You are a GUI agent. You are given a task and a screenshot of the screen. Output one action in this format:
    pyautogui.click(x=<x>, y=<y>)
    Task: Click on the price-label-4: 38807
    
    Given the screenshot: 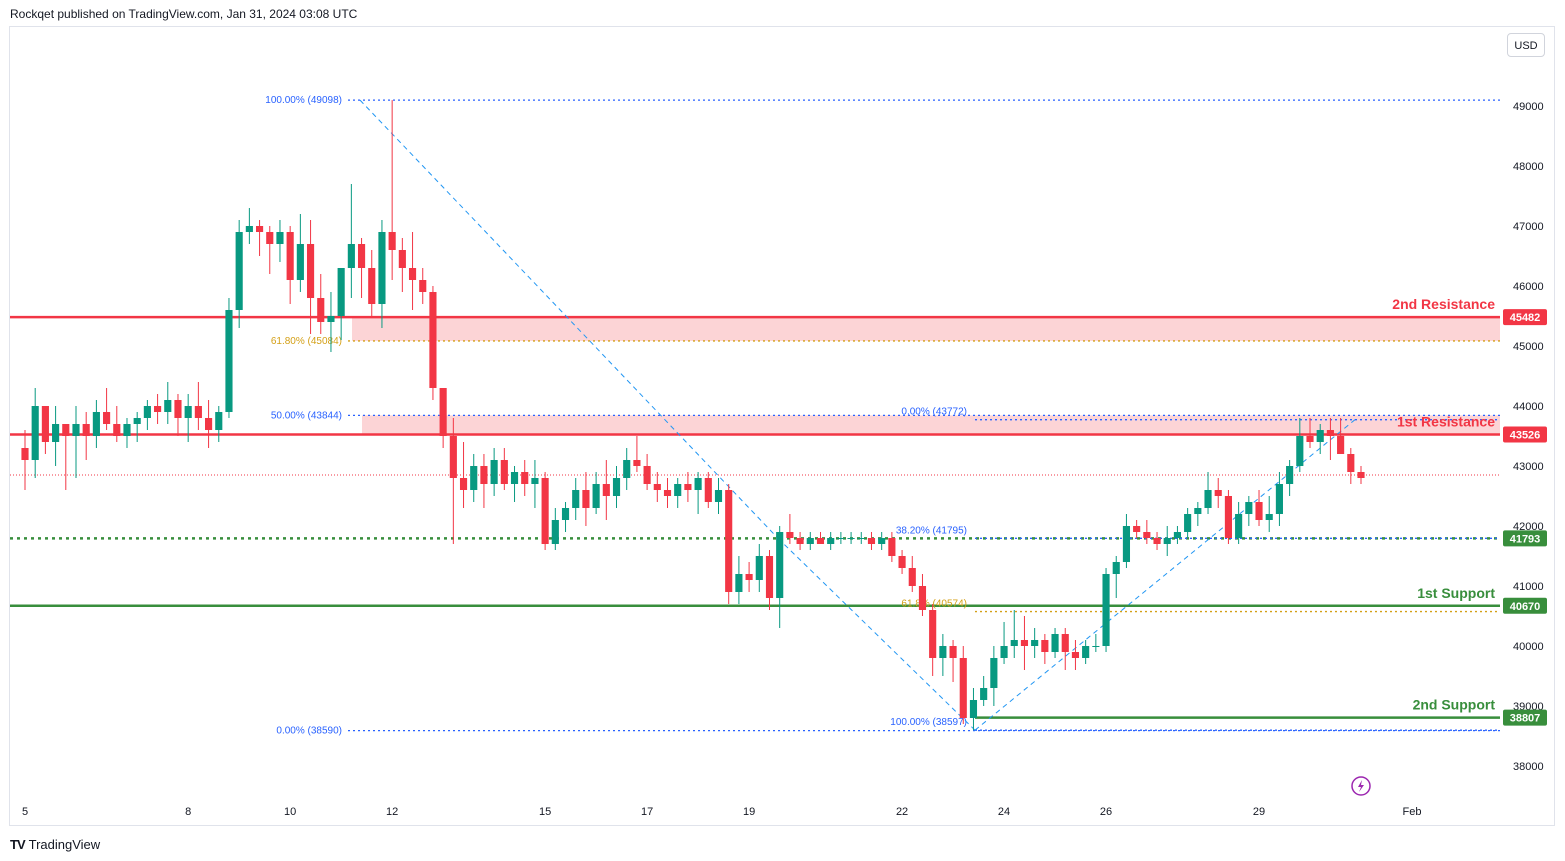 What is the action you would take?
    pyautogui.click(x=1525, y=717)
    